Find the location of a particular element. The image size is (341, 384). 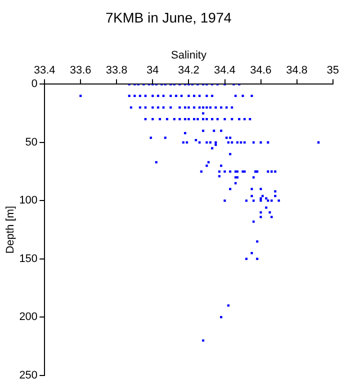

x-tick-label: 33.8 is located at coordinates (117, 70).